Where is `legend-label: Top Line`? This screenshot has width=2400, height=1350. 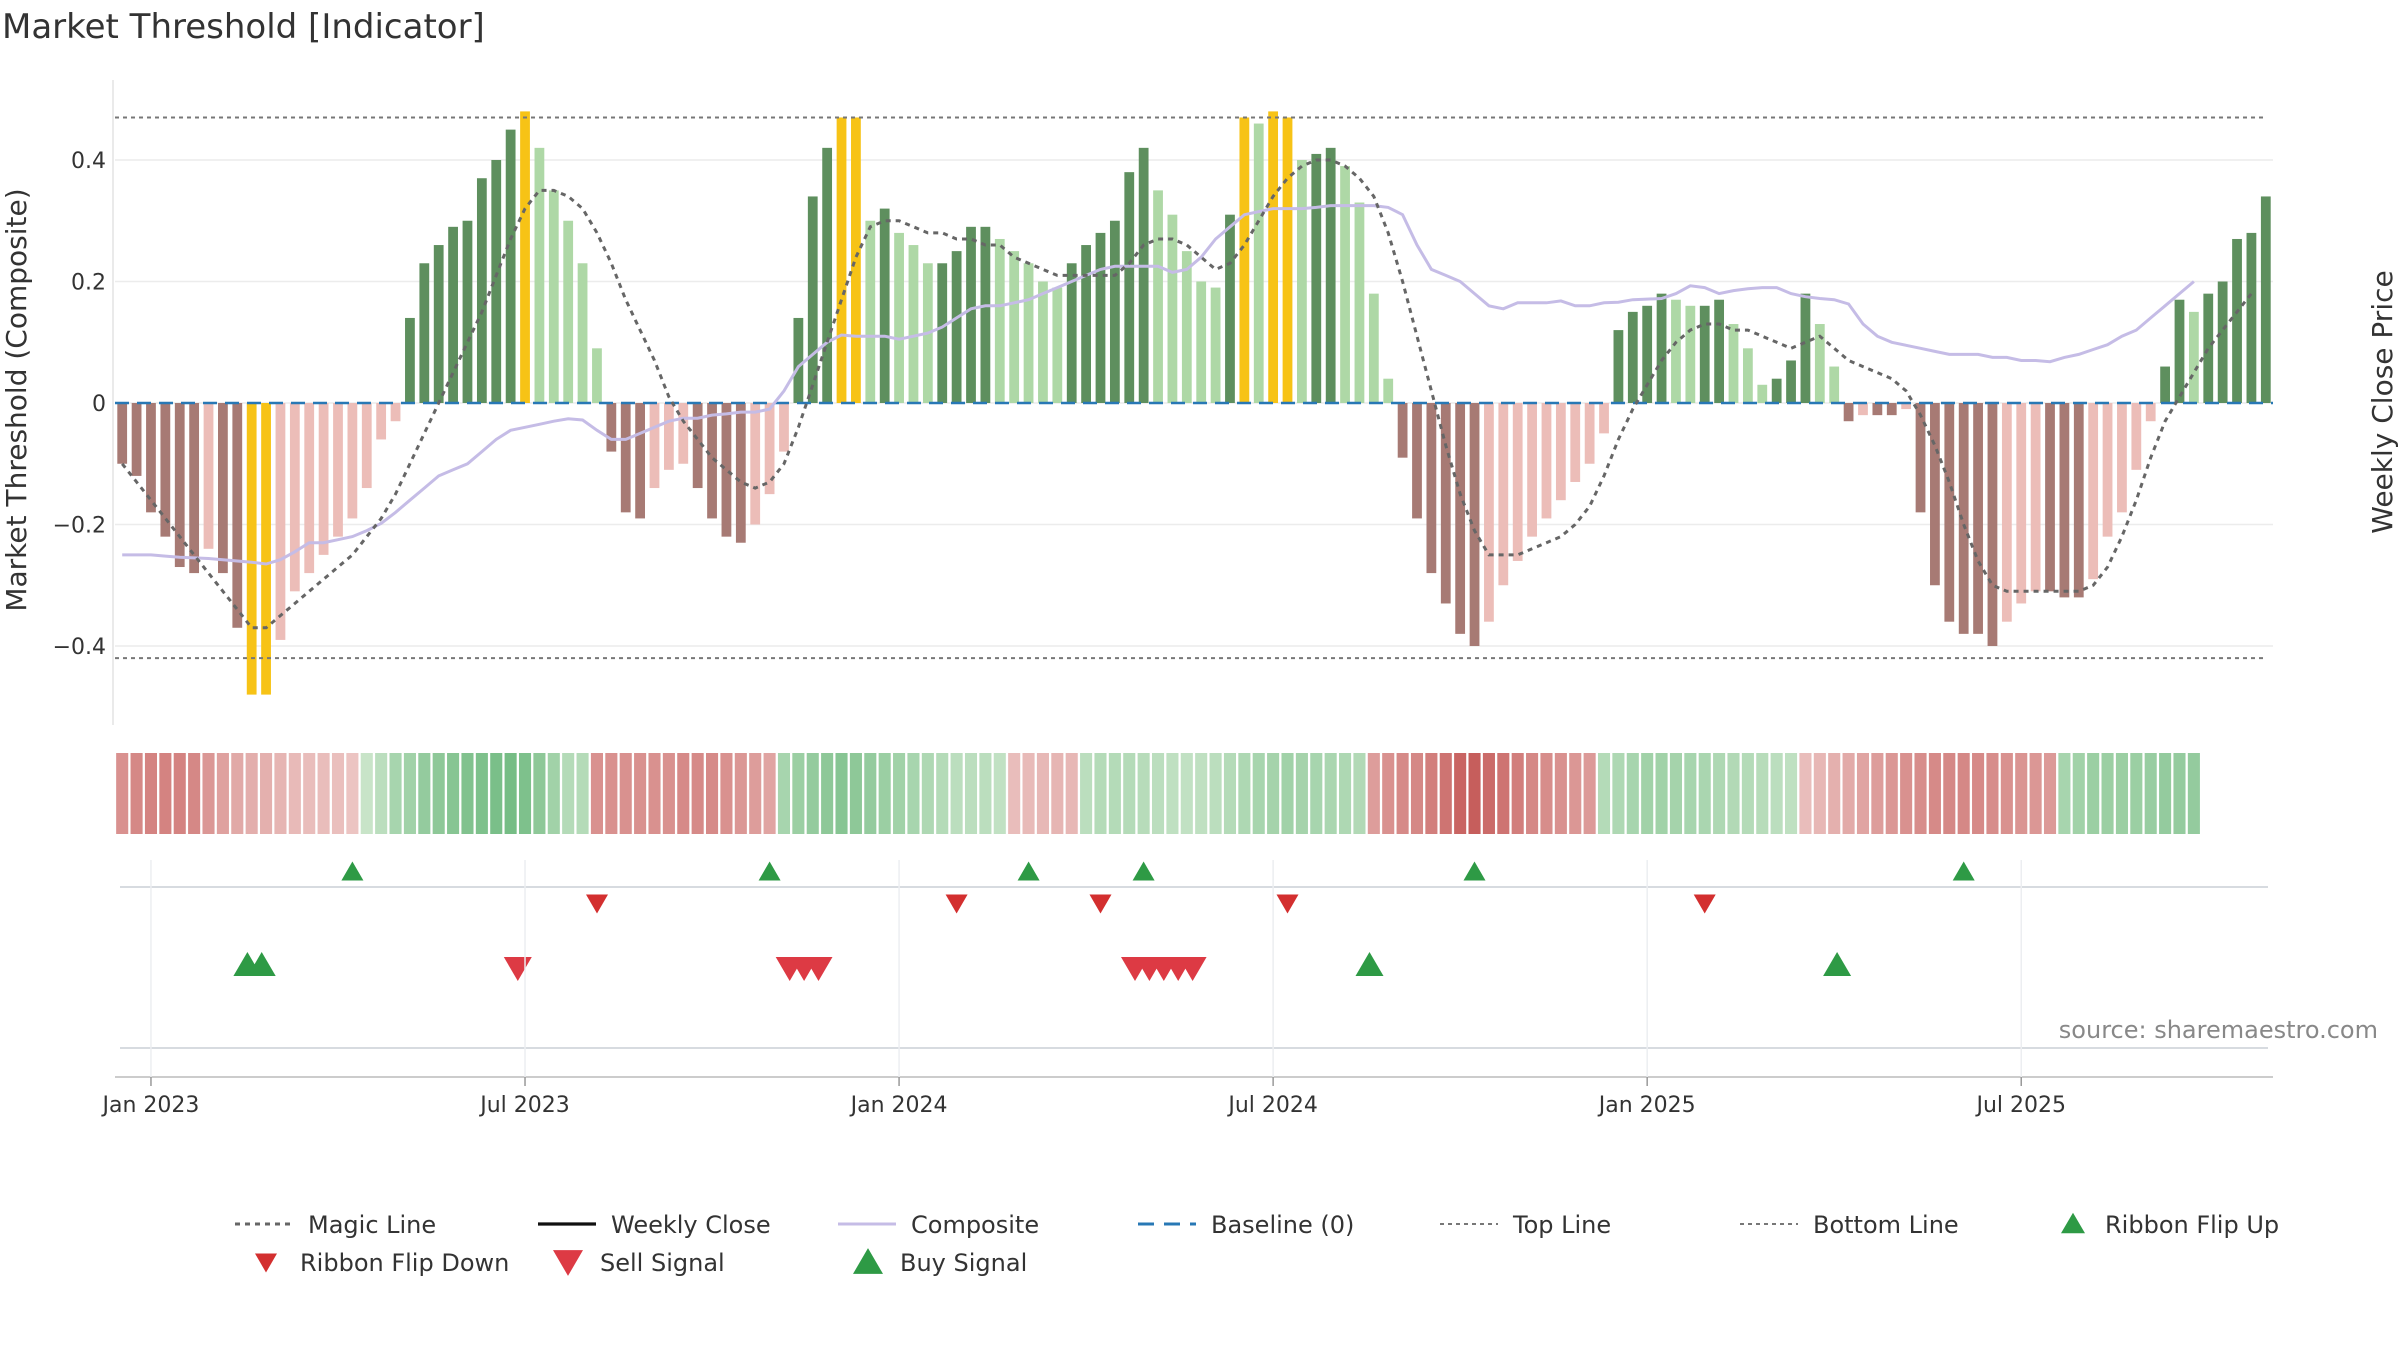
legend-label: Top Line is located at coordinates (1561, 1225).